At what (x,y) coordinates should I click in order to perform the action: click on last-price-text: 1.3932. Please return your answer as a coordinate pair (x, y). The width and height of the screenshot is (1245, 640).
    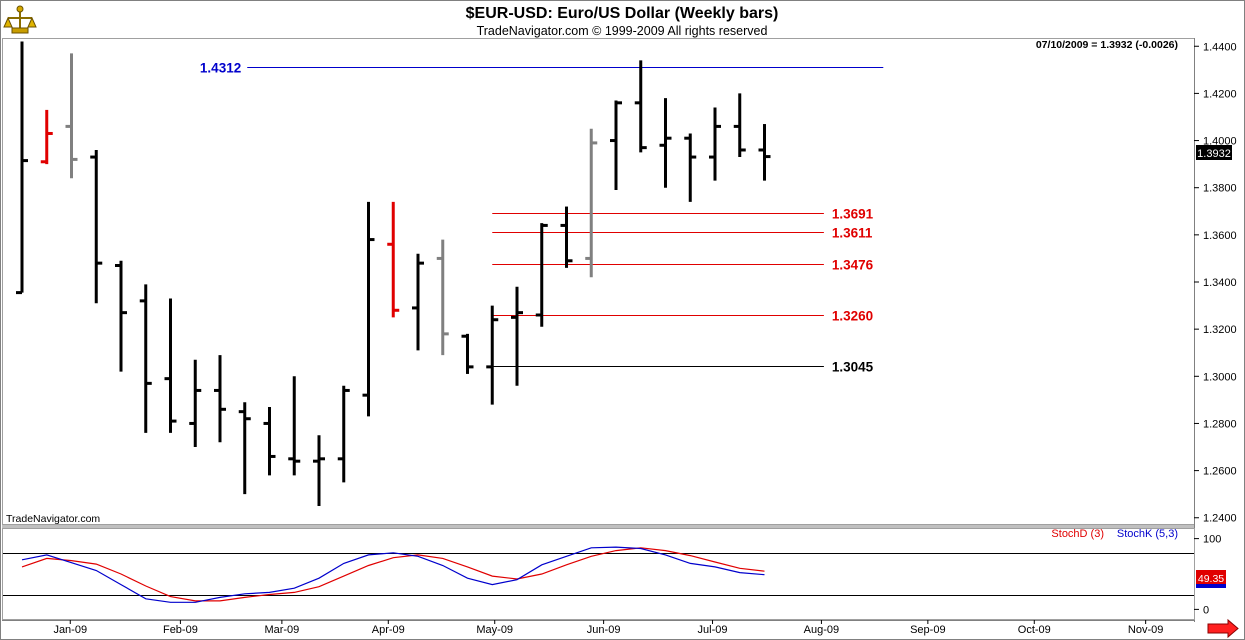
    Looking at the image, I should click on (1214, 154).